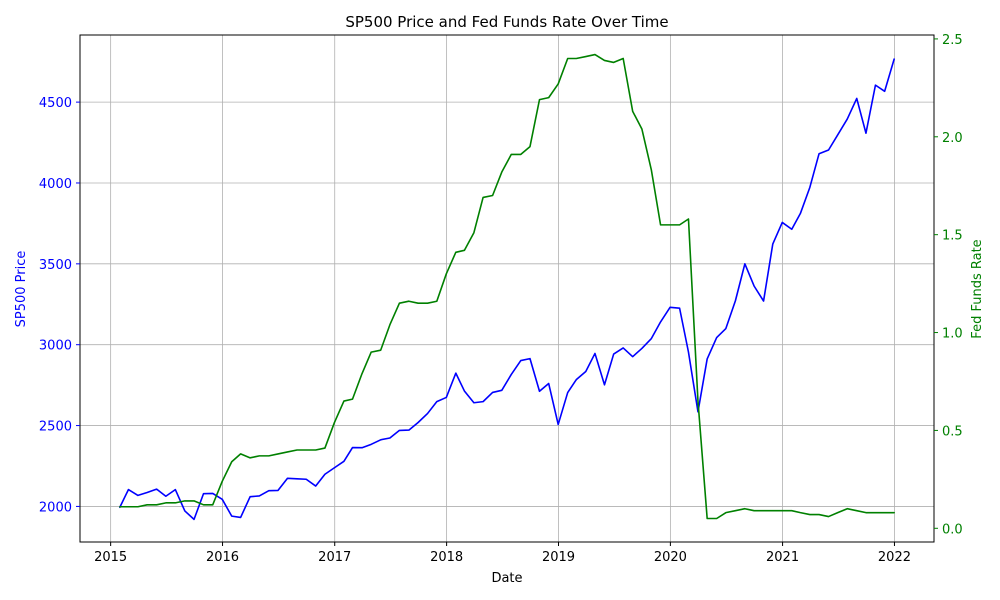 The height and width of the screenshot is (600, 1000). I want to click on x-tick-label: 2019, so click(558, 557).